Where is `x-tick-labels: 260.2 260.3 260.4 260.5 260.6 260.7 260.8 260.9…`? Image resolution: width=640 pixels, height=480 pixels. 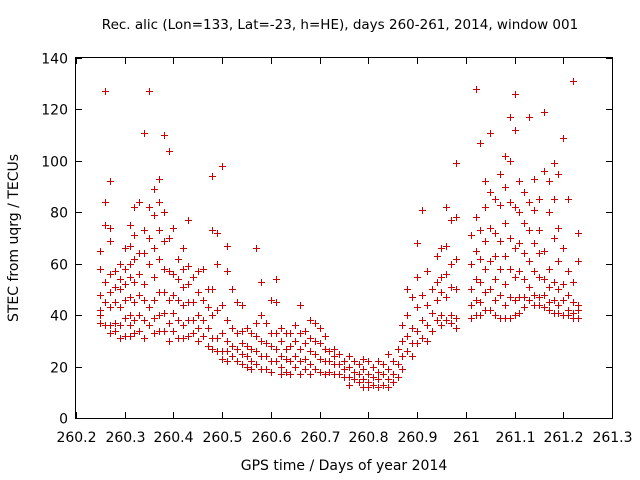
x-tick-labels: 260.2 260.3 260.4 260.5 260.6 260.7 260.8 260.9… is located at coordinates (344, 438).